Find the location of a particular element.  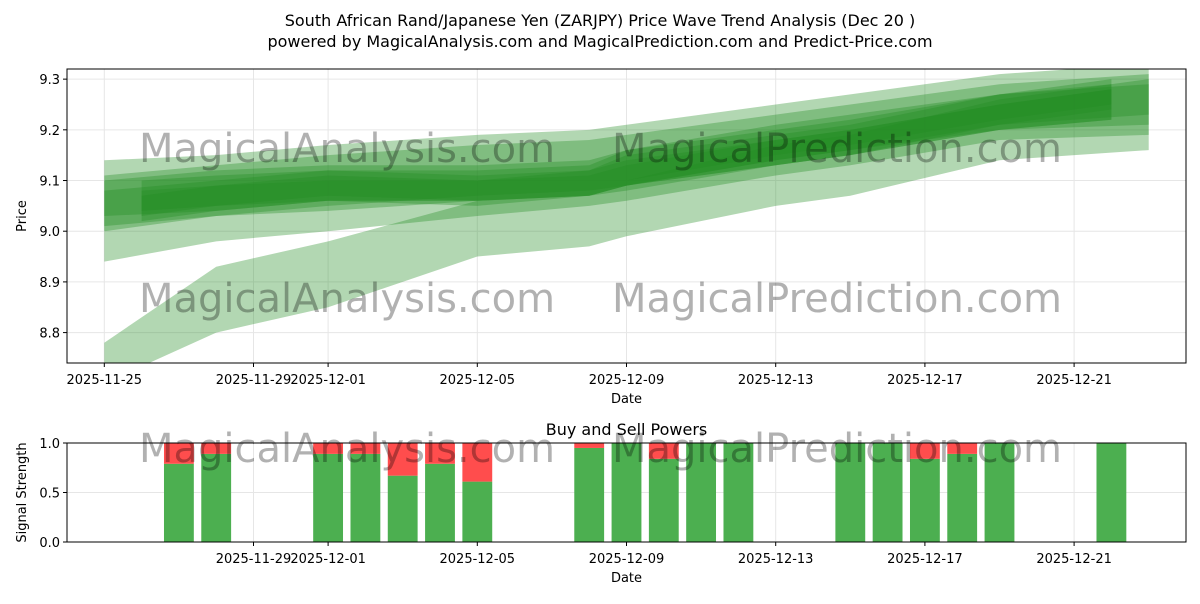

x-tick-label: 2025-11-25 is located at coordinates (105, 380).